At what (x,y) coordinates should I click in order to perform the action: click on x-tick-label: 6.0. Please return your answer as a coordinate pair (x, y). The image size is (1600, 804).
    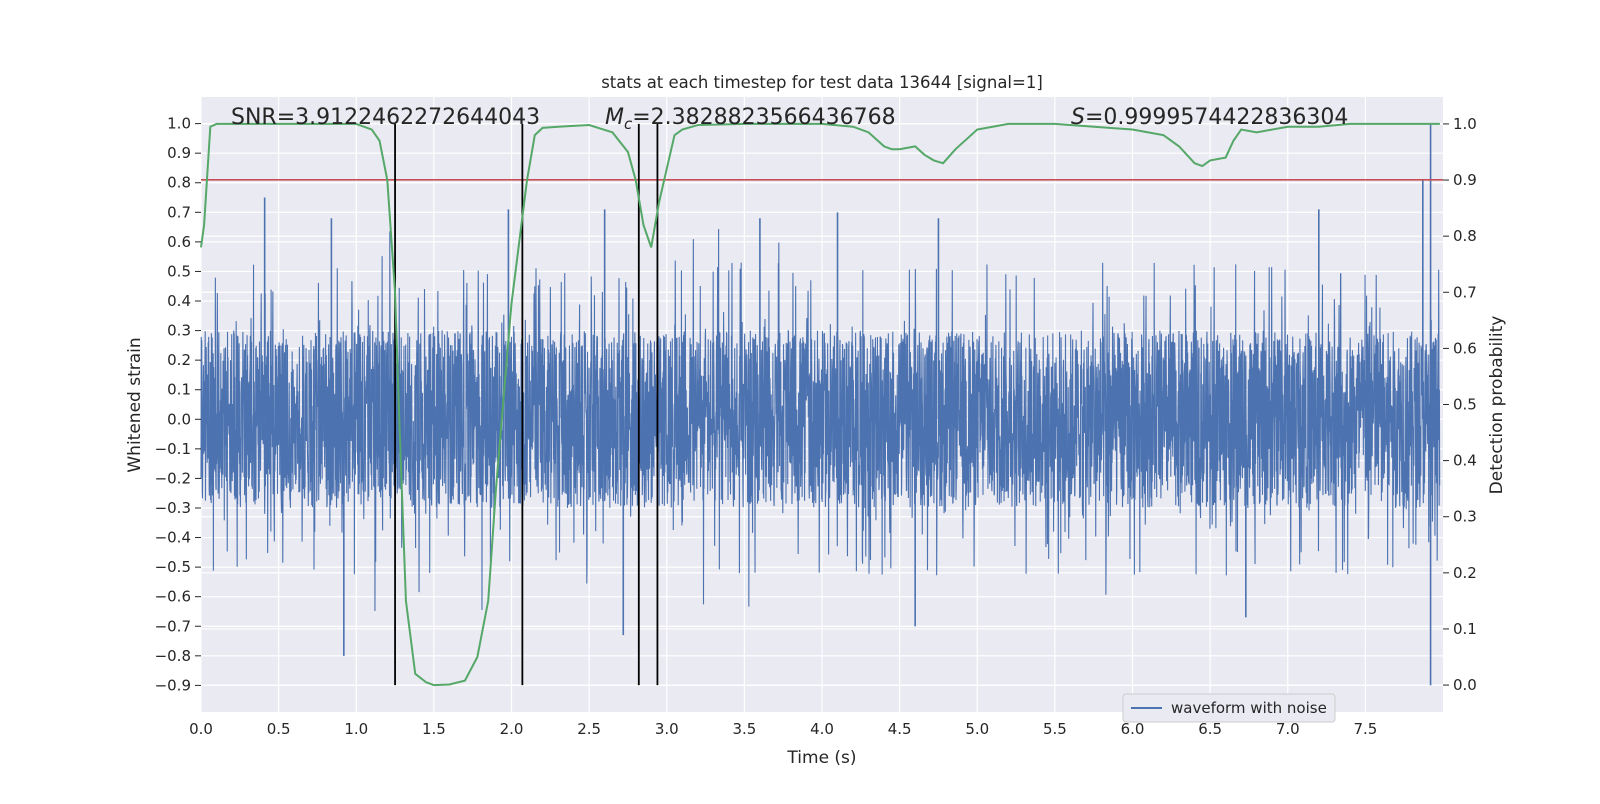
    Looking at the image, I should click on (1133, 729).